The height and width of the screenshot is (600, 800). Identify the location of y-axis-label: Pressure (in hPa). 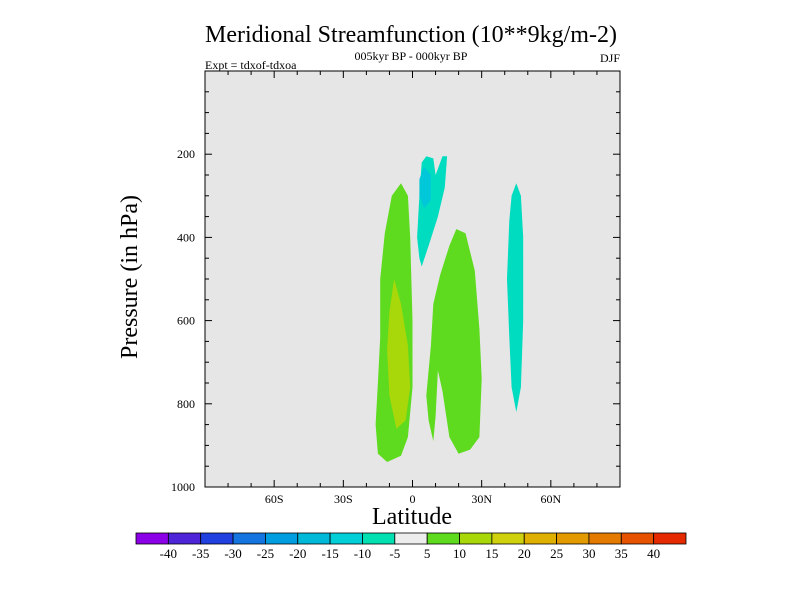
(130, 277).